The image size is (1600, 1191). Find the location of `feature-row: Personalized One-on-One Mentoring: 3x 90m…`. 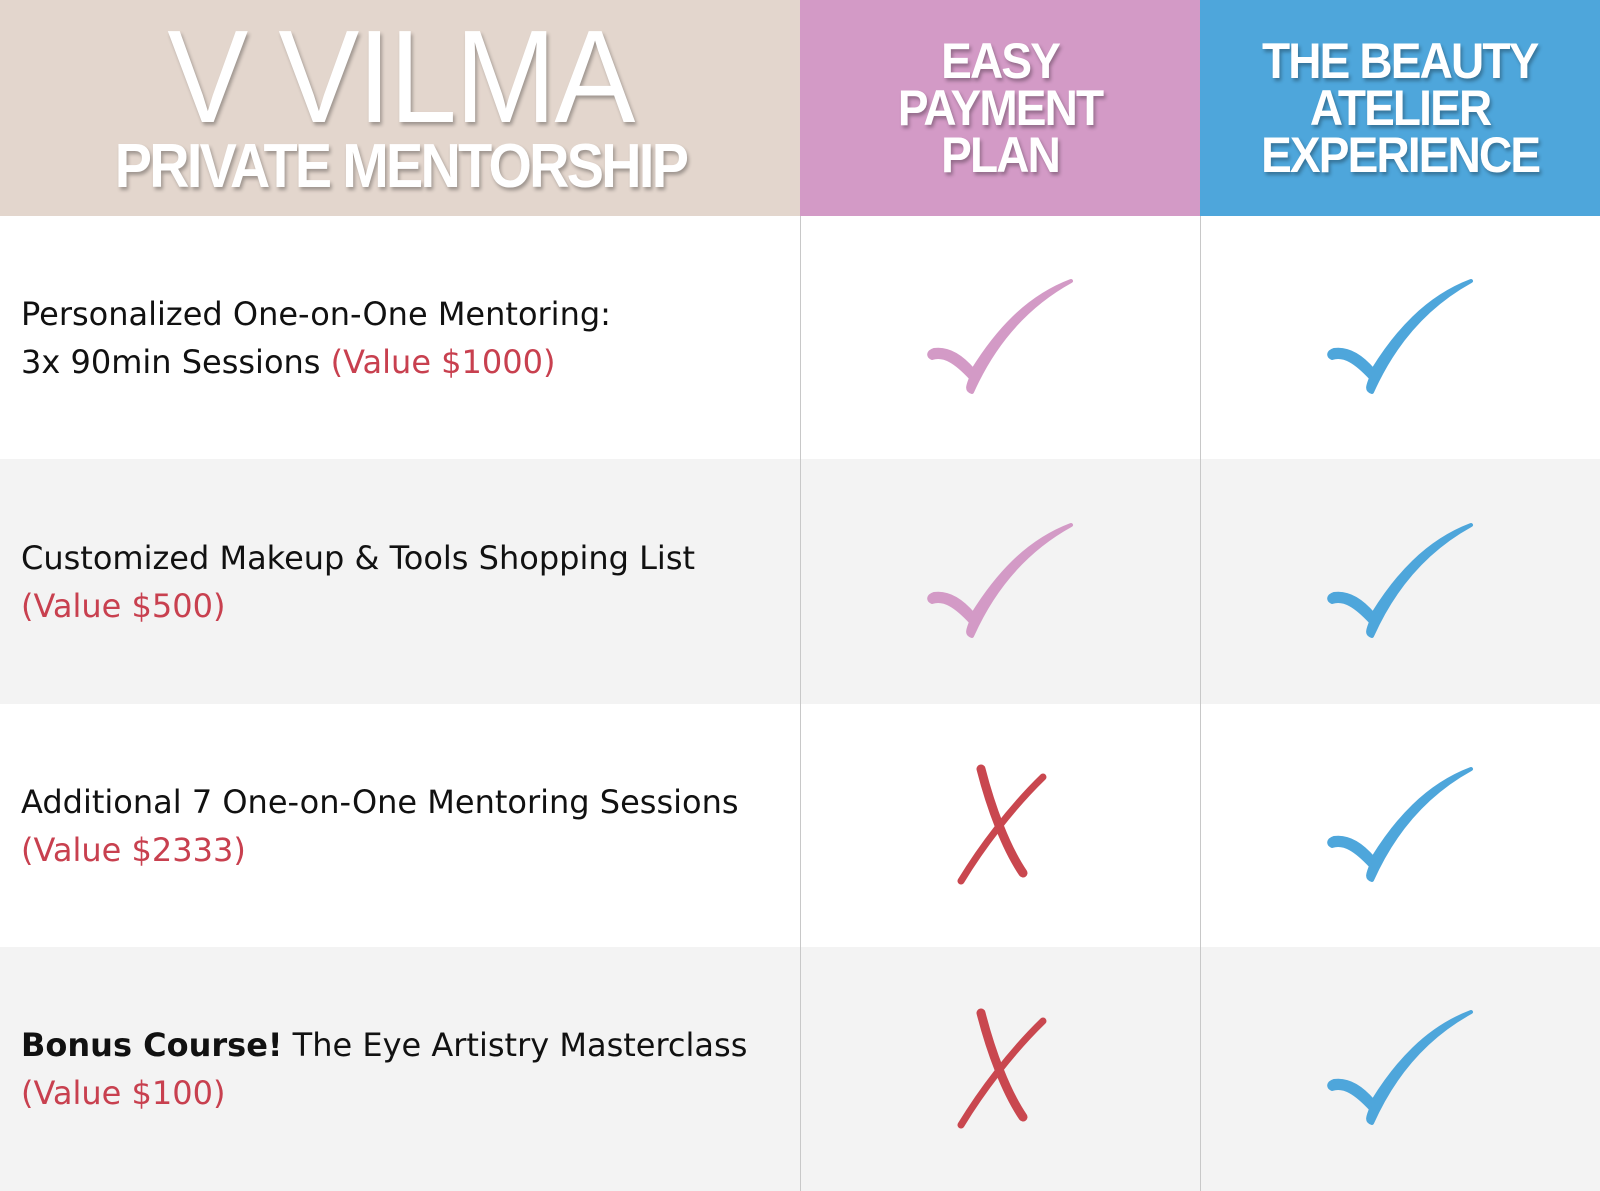

feature-row: Personalized One-on-One Mentoring: 3x 90m… is located at coordinates (400, 337).